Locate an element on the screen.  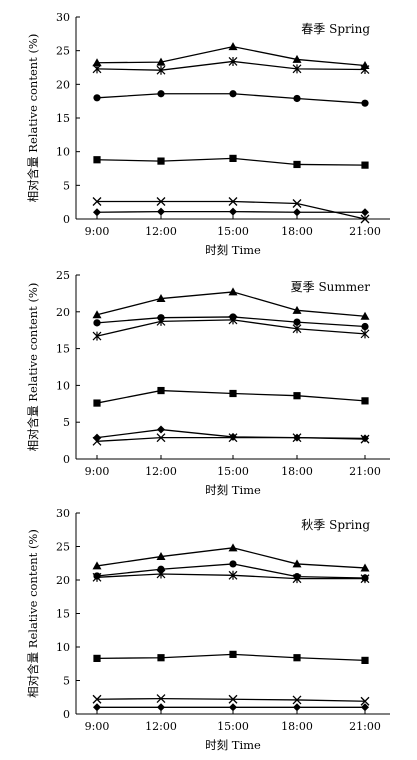
series-circle is located at coordinates (231, 98).